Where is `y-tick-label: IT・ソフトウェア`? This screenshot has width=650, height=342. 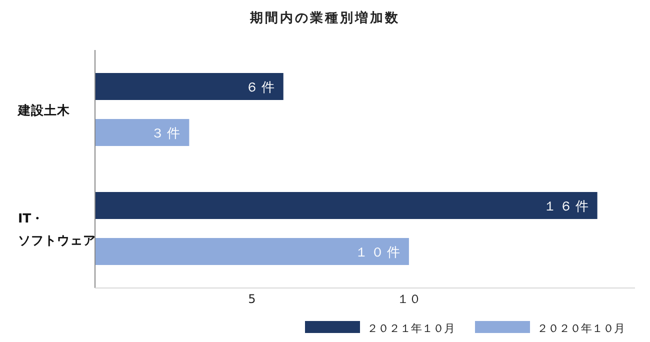 y-tick-label: IT・ソフトウェア is located at coordinates (57, 229).